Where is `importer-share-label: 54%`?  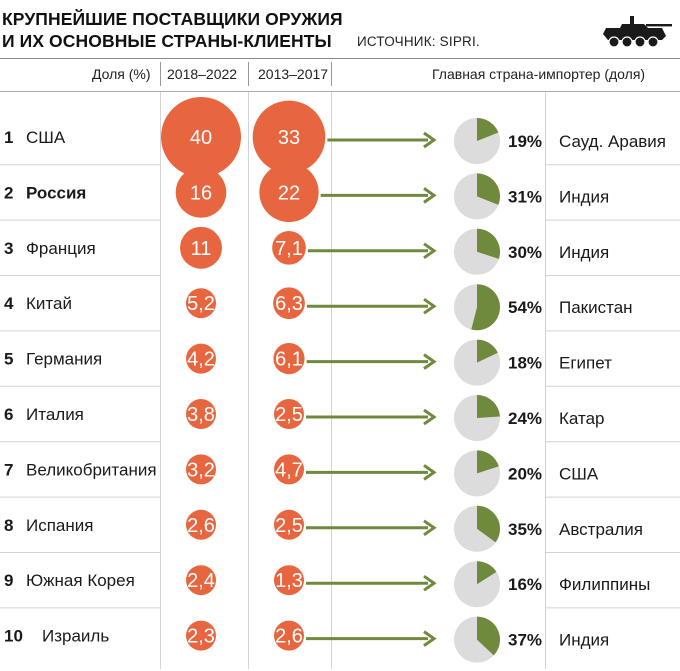
importer-share-label: 54% is located at coordinates (525, 307).